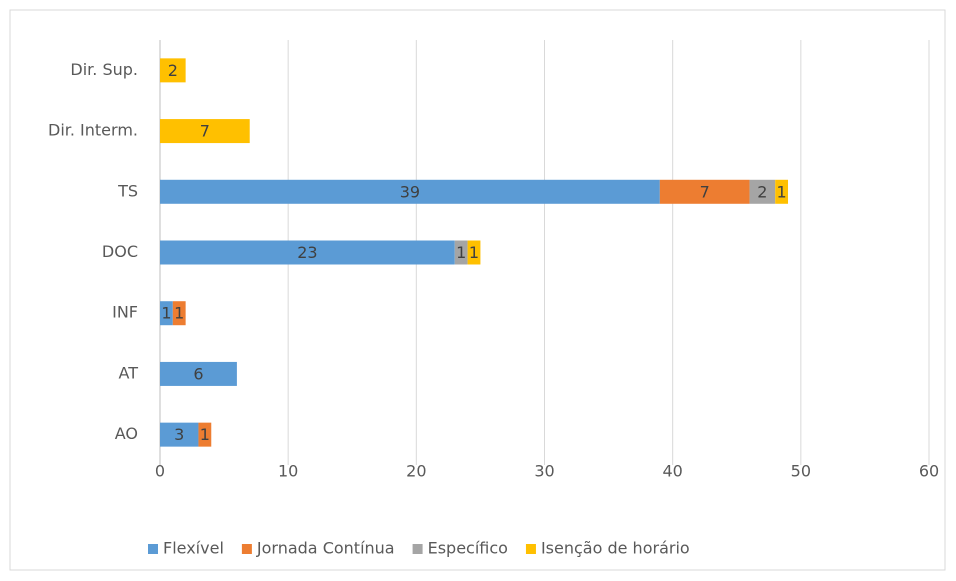 The width and height of the screenshot is (956, 581). What do you see at coordinates (120, 251) in the screenshot?
I see `y-tick-label: DOC` at bounding box center [120, 251].